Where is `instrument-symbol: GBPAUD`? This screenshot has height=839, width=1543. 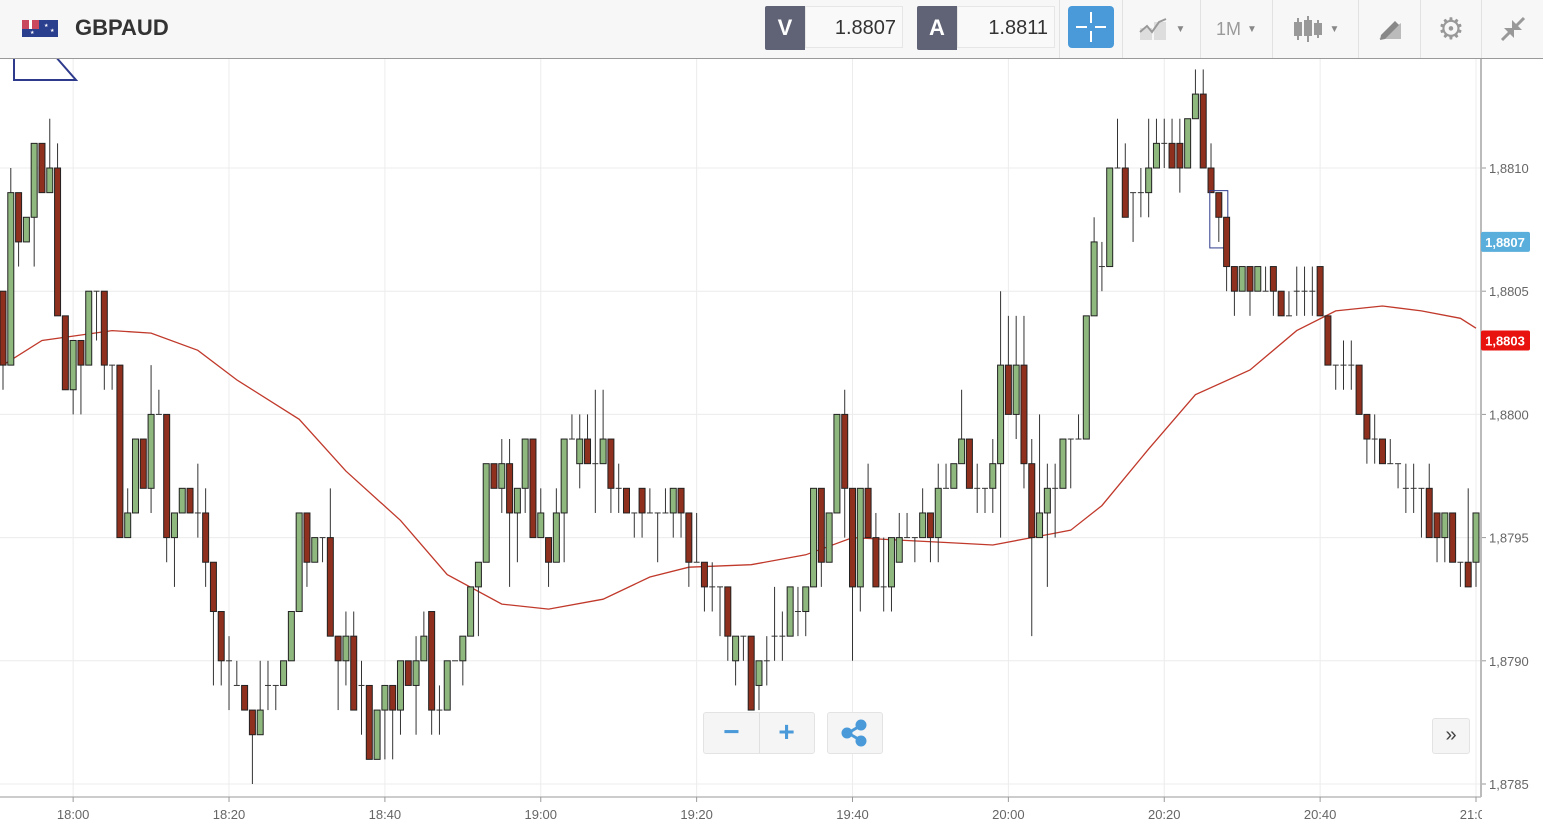
instrument-symbol: GBPAUD is located at coordinates (122, 27).